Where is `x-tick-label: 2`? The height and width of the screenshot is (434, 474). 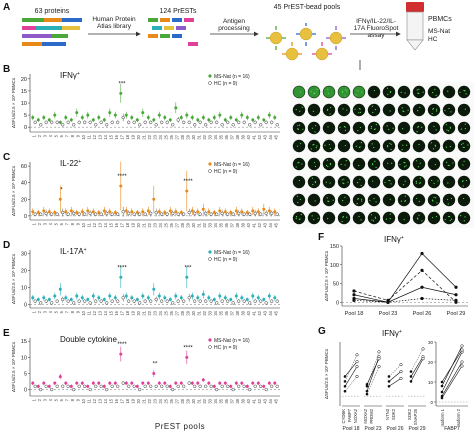 x-tick-label: 2 is located at coordinates (39, 399).